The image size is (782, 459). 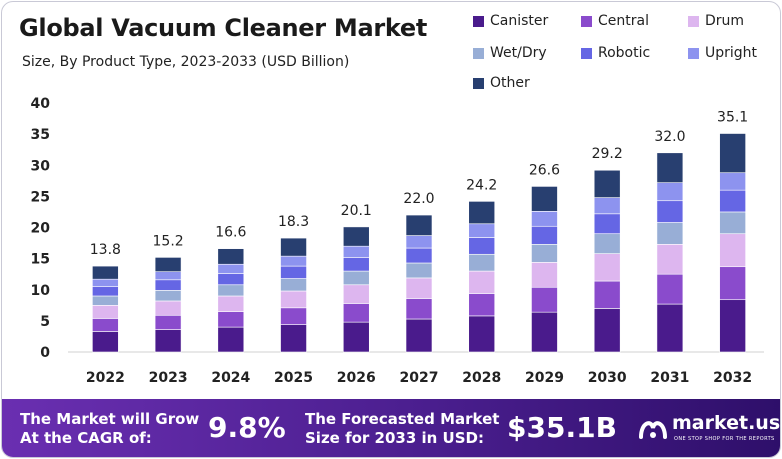 I want to click on x-tick-label: 2030, so click(x=607, y=378).